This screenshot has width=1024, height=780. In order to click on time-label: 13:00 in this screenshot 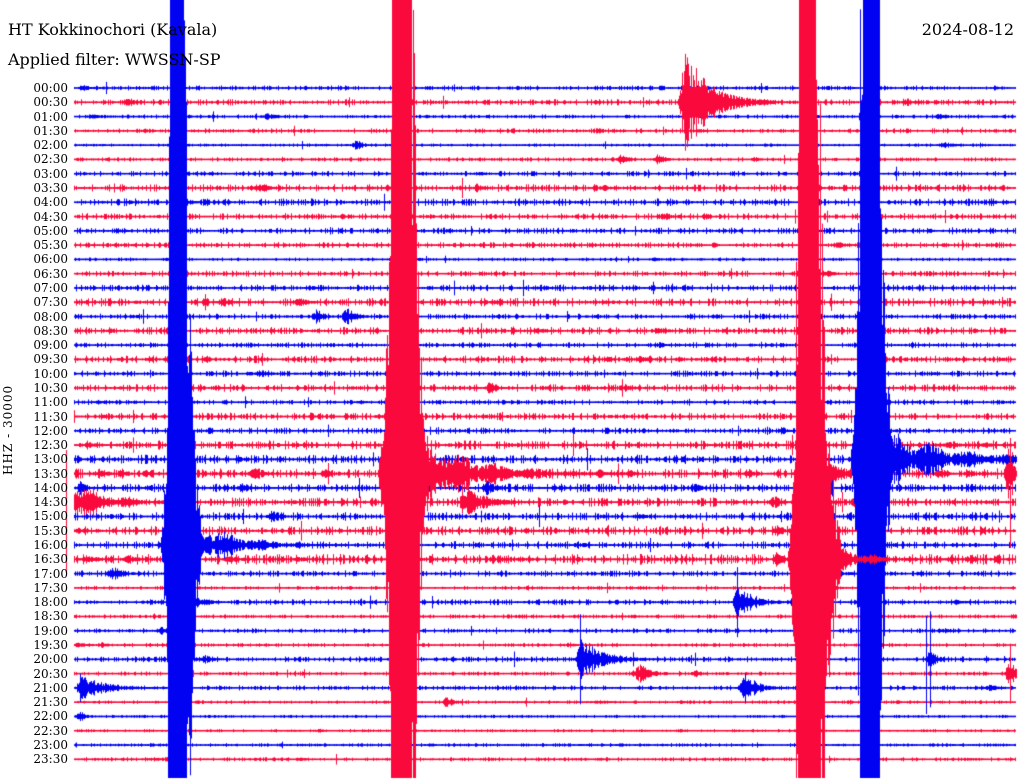, I will do `click(50, 459)`.